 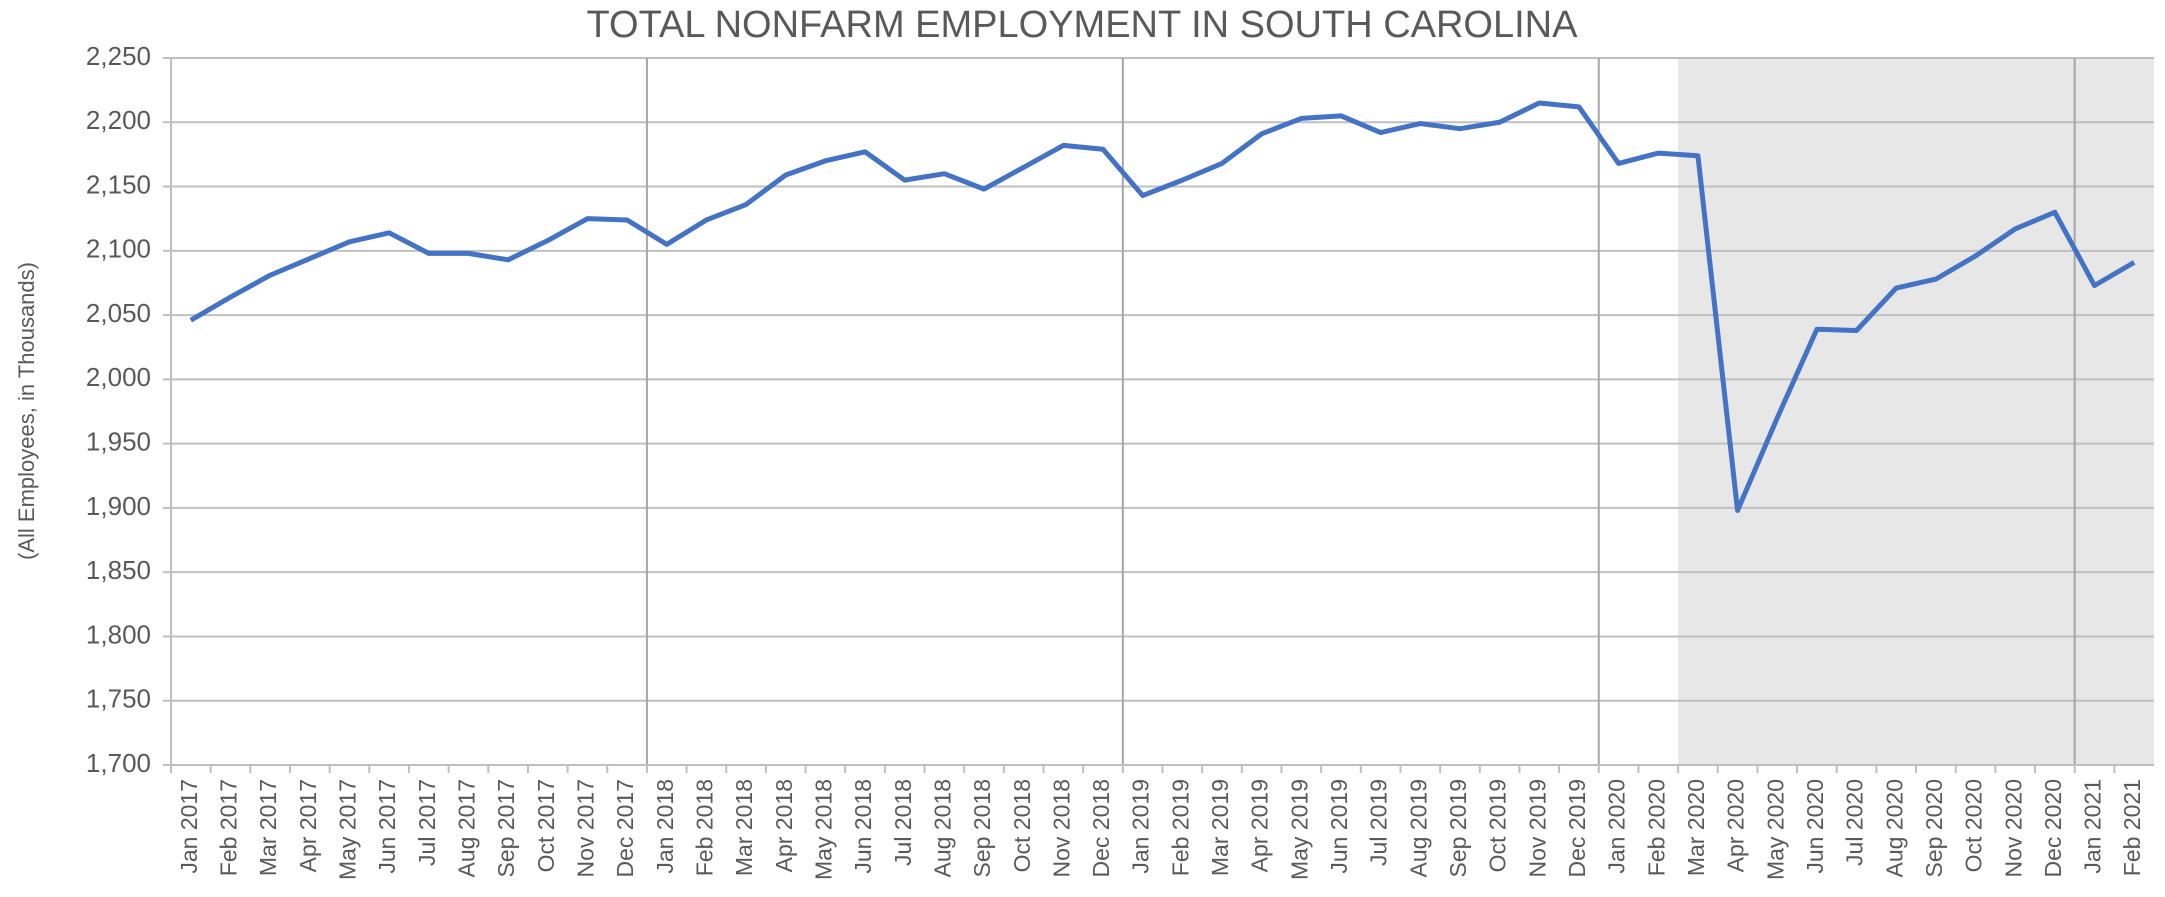 What do you see at coordinates (1379, 822) in the screenshot?
I see `x-tick-label: Jul 2019` at bounding box center [1379, 822].